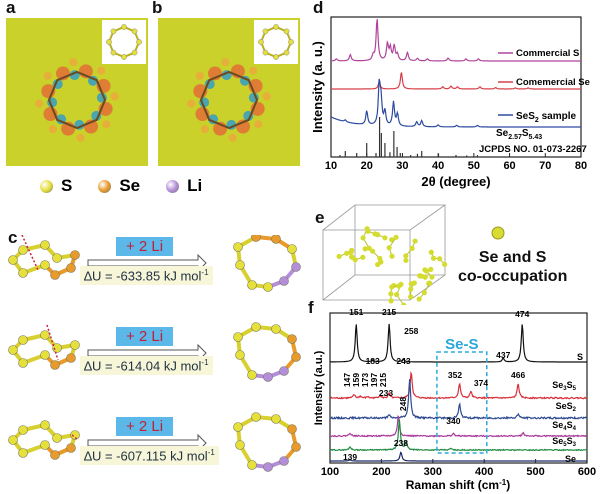 This screenshot has height=494, width=600. Describe the element at coordinates (455, 181) in the screenshot. I see `x-axis-label: 2θ (degree)` at that location.